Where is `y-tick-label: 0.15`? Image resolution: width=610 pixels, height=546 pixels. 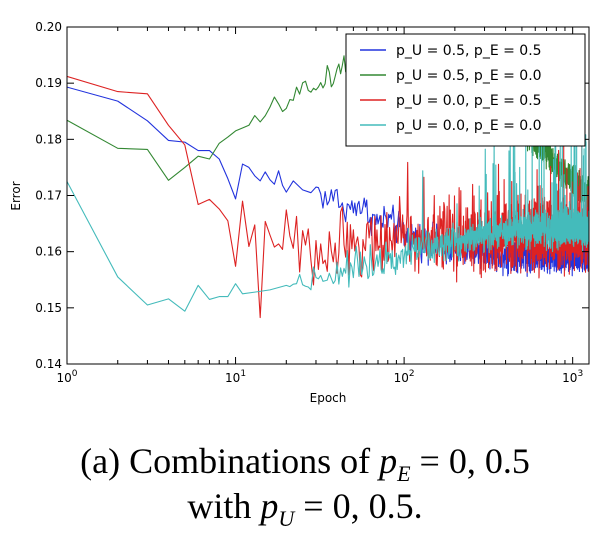 y-tick-label: 0.15 is located at coordinates (48, 308).